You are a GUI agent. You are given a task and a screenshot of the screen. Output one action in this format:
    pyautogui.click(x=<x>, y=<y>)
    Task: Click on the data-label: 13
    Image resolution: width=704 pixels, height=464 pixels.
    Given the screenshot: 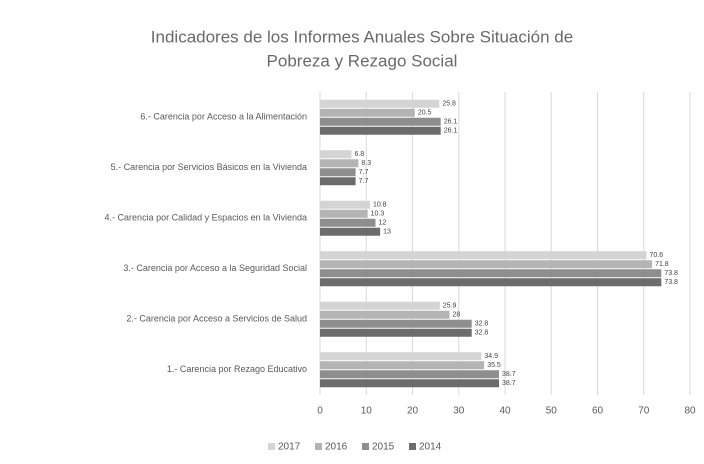 What is the action you would take?
    pyautogui.click(x=387, y=232)
    